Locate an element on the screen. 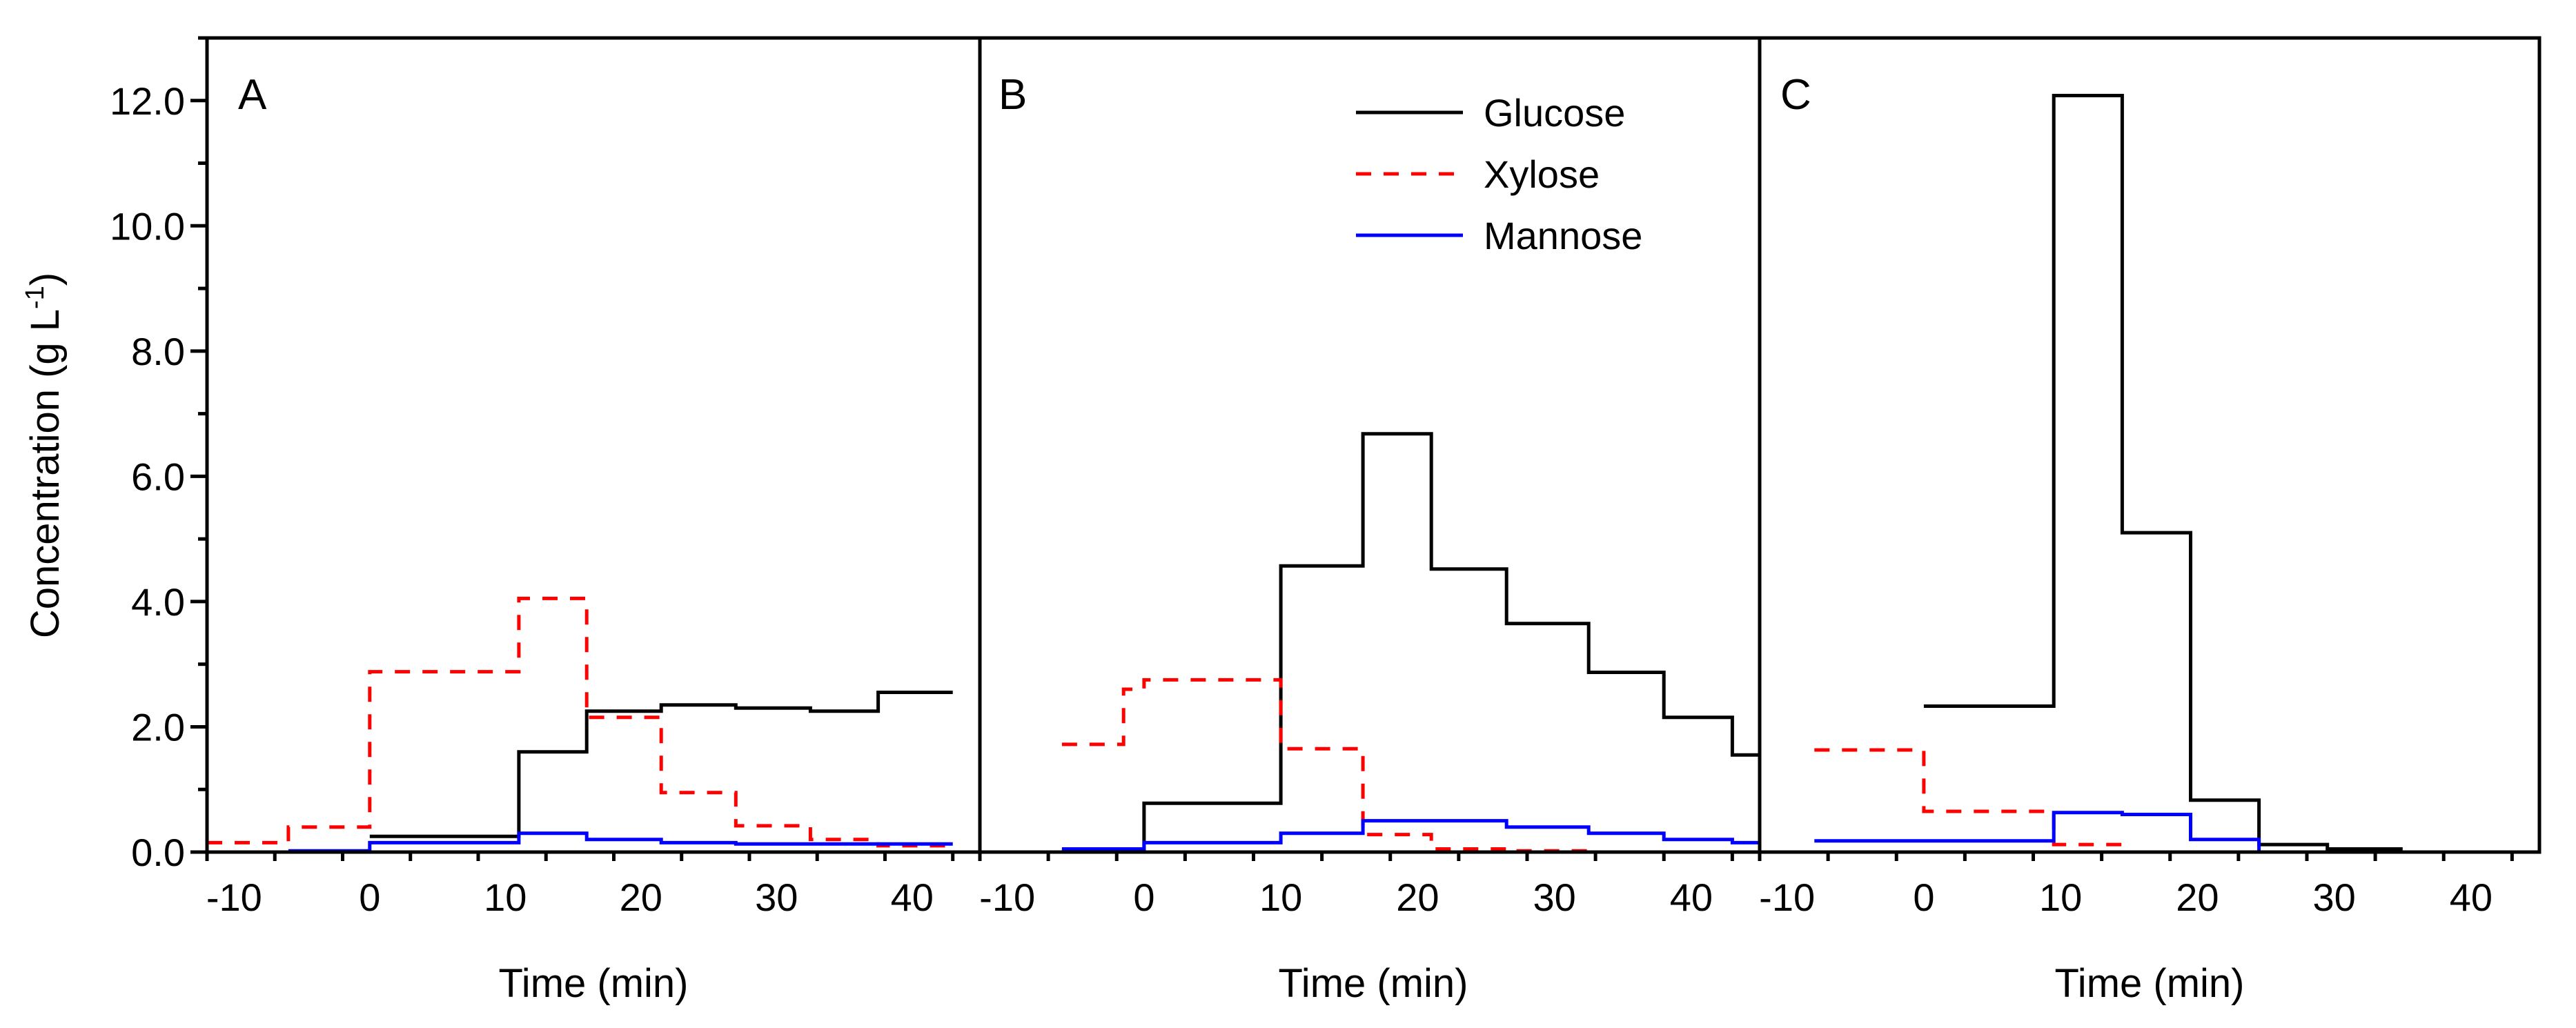 The width and height of the screenshot is (2576, 1028). y-axis-label-end: ) is located at coordinates (45, 279).